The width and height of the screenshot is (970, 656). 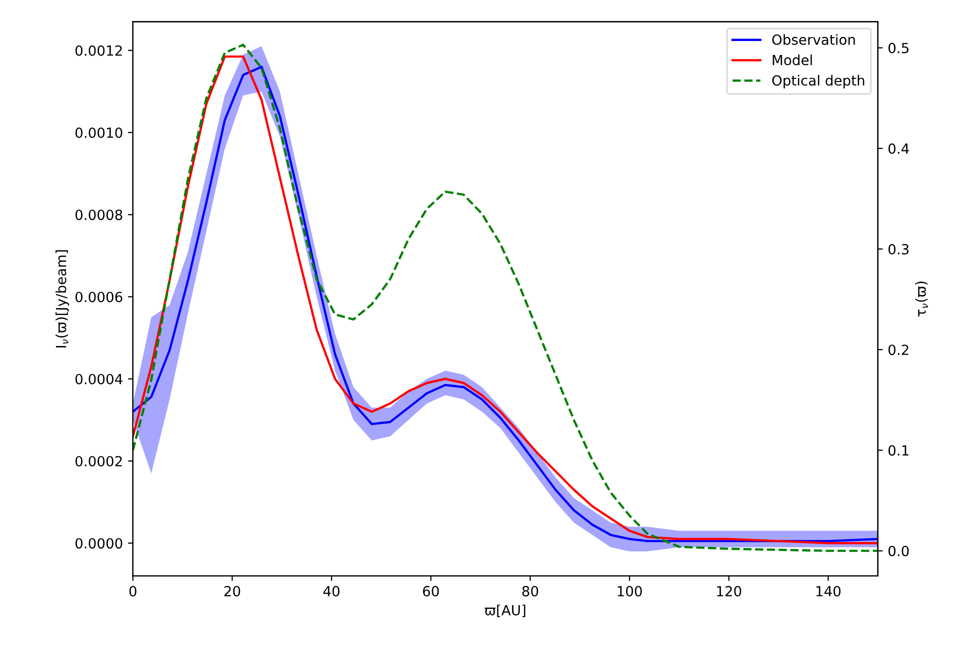 What do you see at coordinates (505, 611) in the screenshot?
I see `x-axis-title: ϖ[AU]` at bounding box center [505, 611].